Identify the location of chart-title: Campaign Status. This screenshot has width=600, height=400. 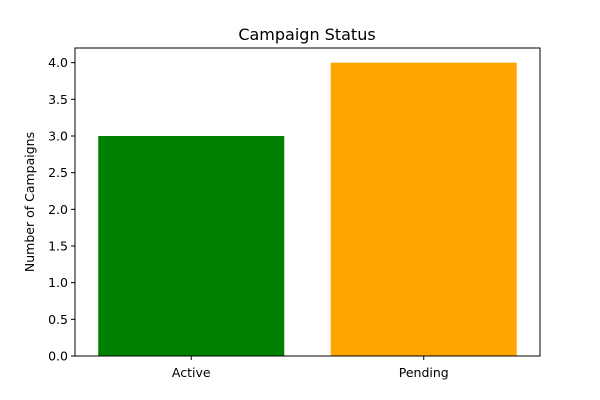
(306, 34).